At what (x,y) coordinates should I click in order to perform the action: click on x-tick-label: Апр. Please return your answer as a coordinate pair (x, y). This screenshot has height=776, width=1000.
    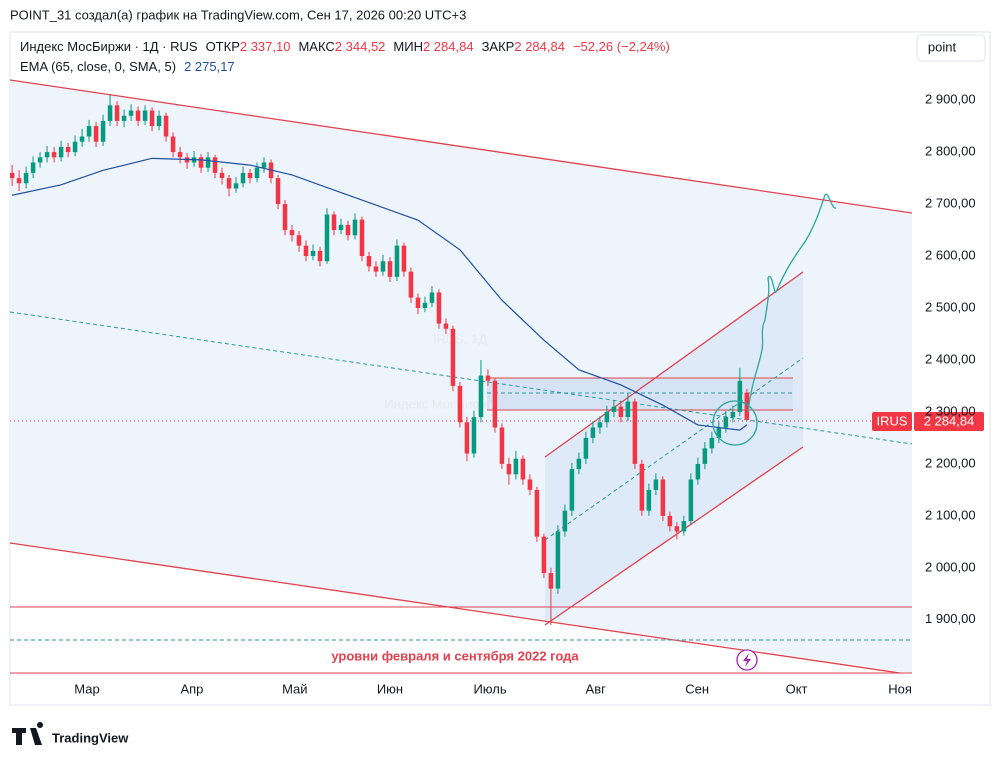
    Looking at the image, I should click on (191, 688).